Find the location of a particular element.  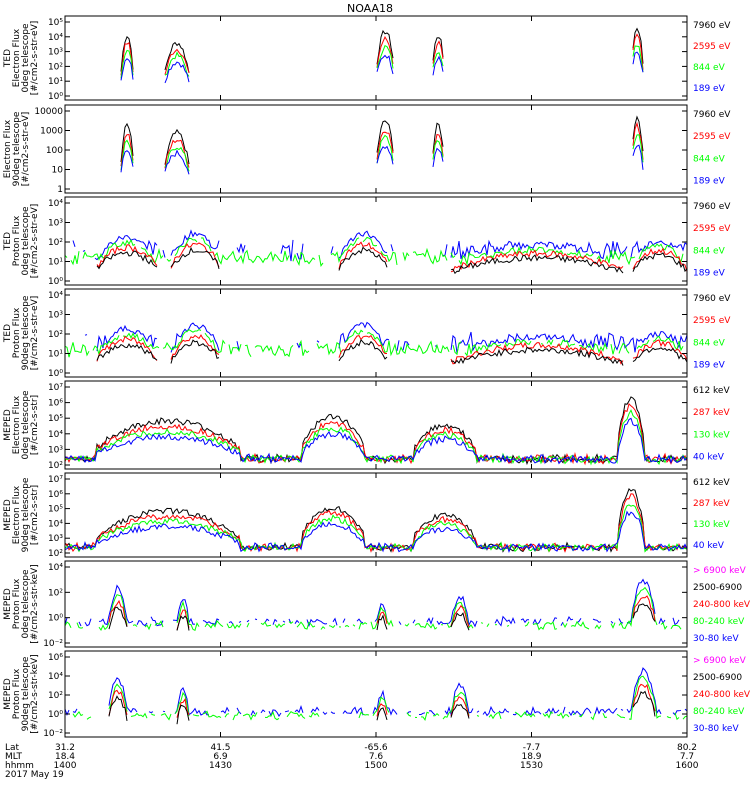

footer-value: 1430 is located at coordinates (220, 766).